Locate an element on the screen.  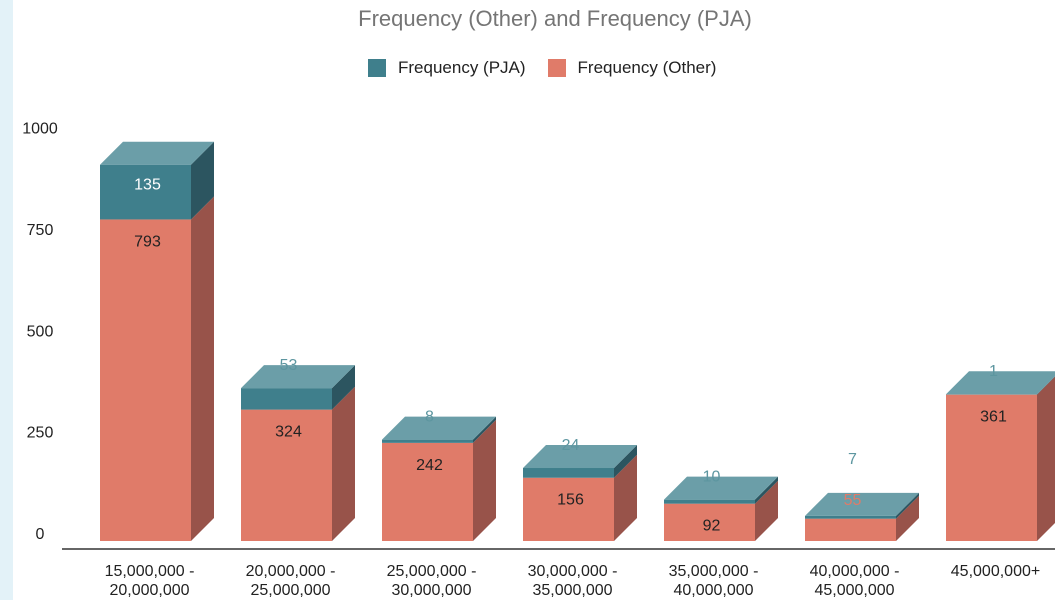
x-tick-label: 45,000,000+ is located at coordinates (995, 571).